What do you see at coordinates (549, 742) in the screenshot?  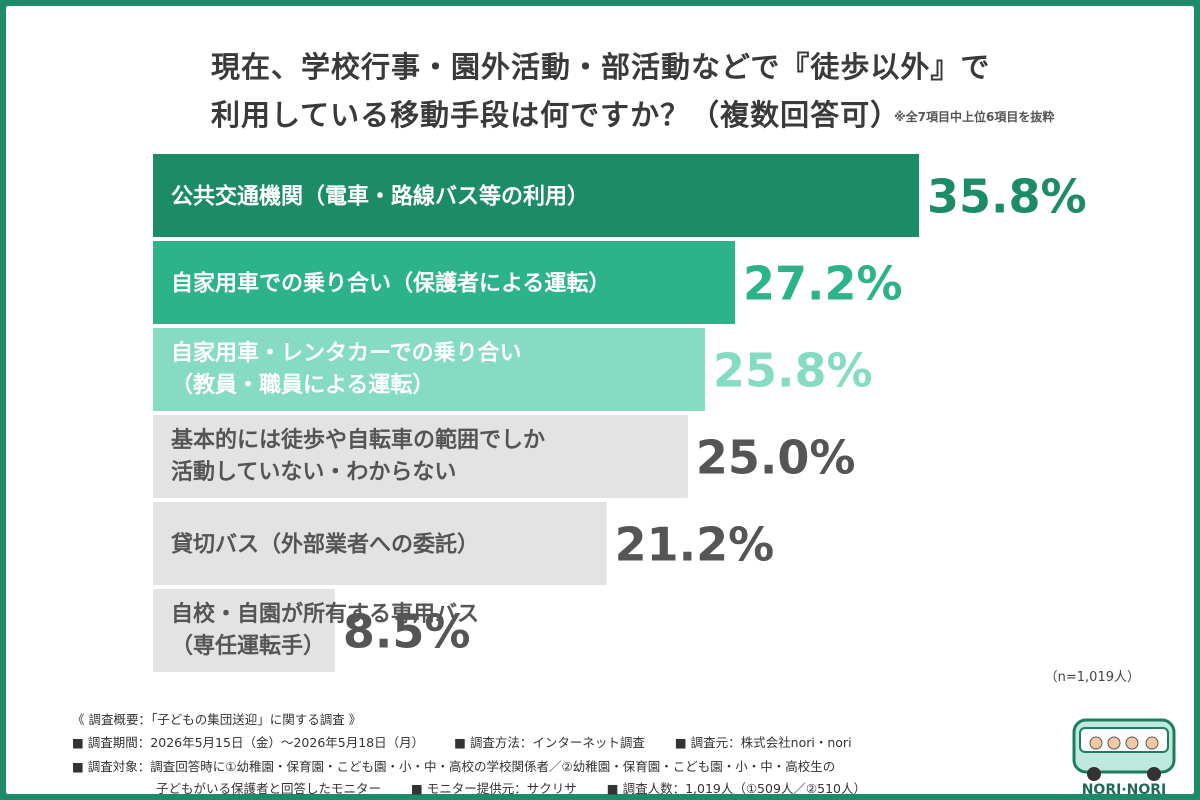 I see `survey-method: ■ 調査方法：インターネット調査` at bounding box center [549, 742].